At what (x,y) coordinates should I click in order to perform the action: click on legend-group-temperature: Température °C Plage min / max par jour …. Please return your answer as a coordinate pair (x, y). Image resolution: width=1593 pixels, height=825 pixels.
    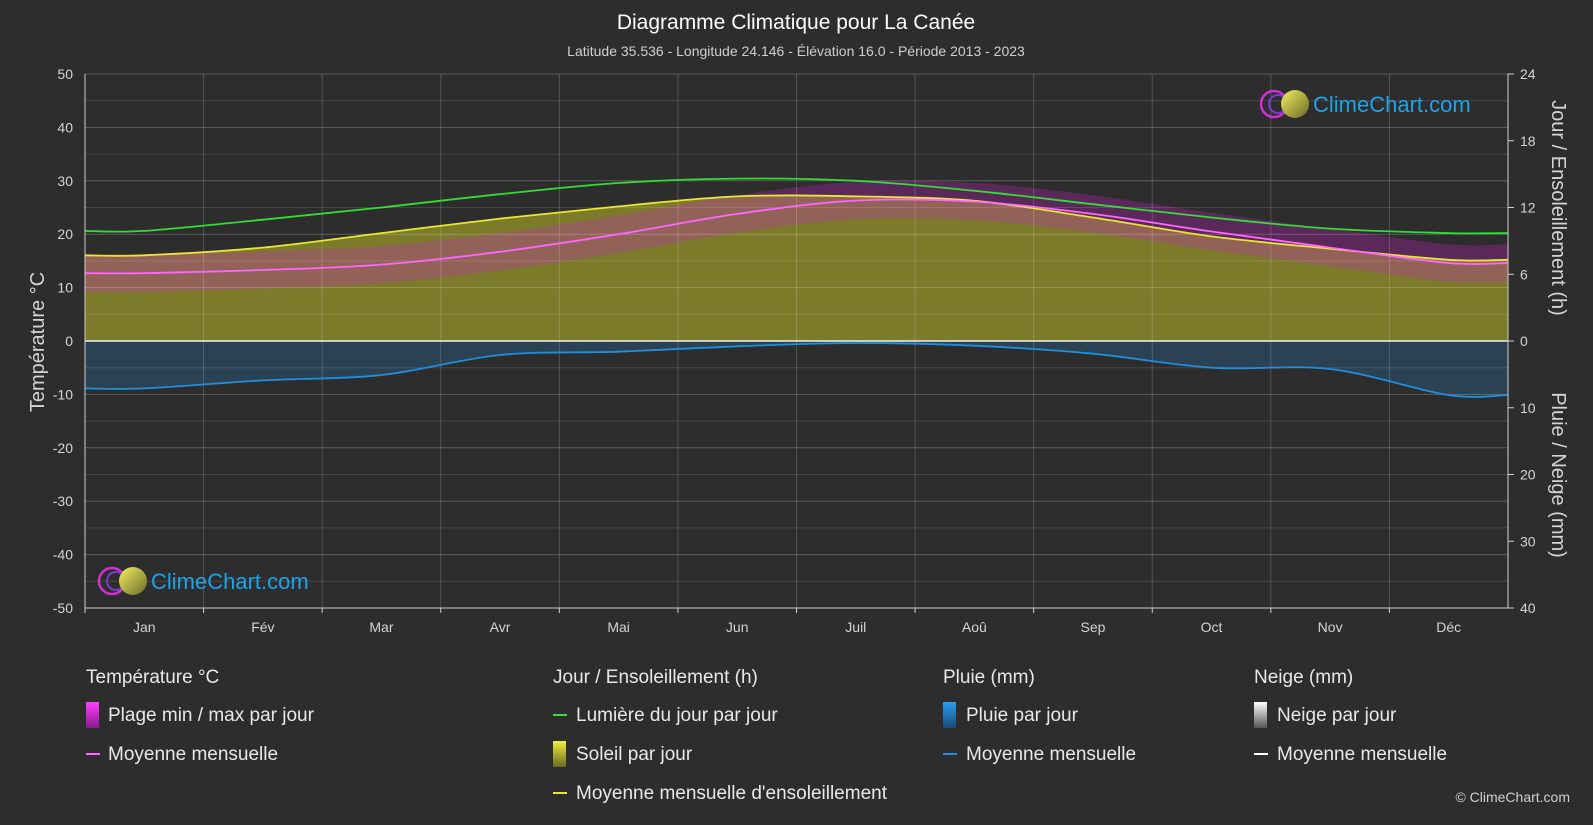
    Looking at the image, I should click on (200, 716).